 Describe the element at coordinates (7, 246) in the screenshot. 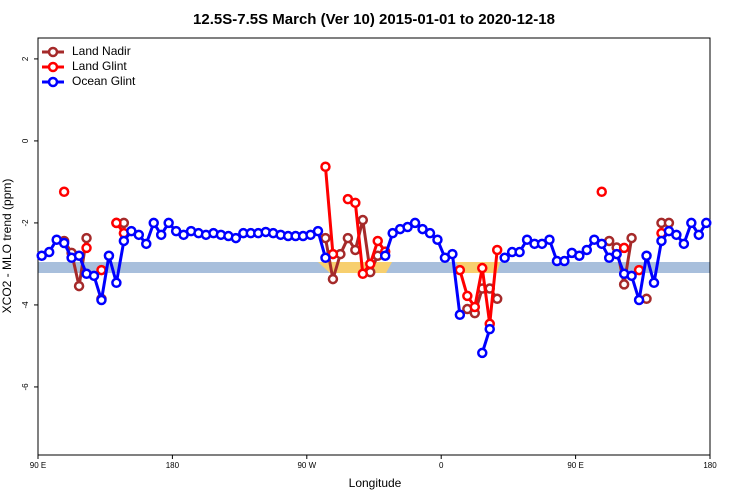

I see `y-axis-label: XCO2 - MLO trend (ppm)` at that location.